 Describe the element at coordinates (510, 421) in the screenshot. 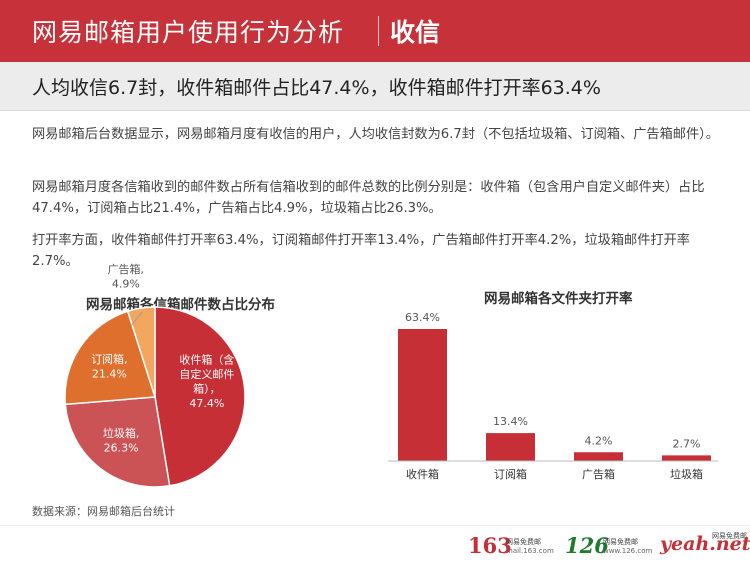

I see `bar-value-label: 13.4%` at that location.